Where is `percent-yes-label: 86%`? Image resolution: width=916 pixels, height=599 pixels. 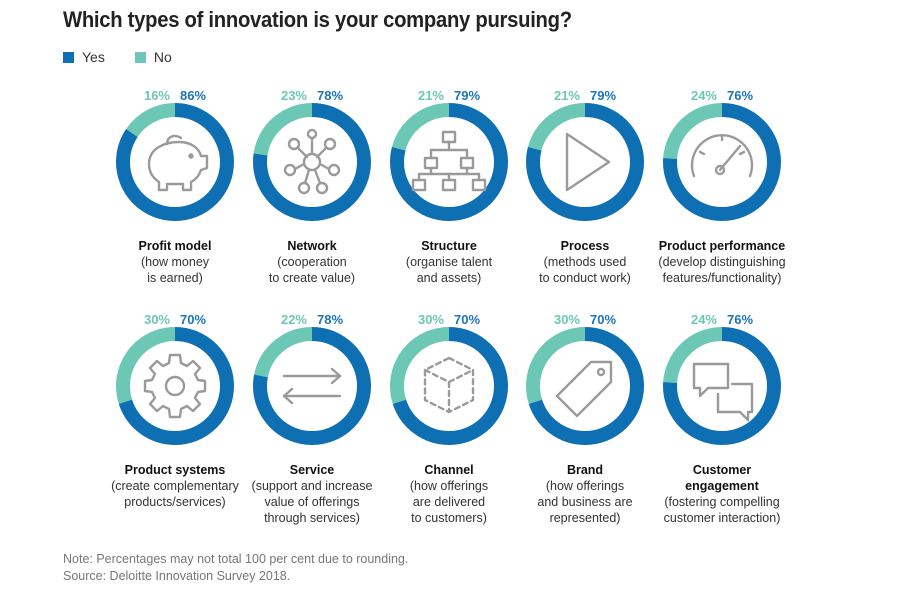
percent-yes-label: 86% is located at coordinates (193, 95).